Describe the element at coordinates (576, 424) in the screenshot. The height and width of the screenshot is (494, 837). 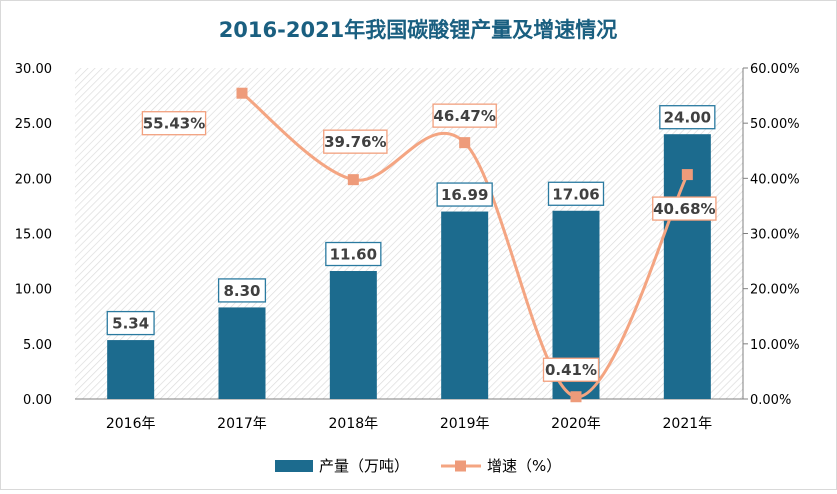
I see `x-tick-label: 2020年` at that location.